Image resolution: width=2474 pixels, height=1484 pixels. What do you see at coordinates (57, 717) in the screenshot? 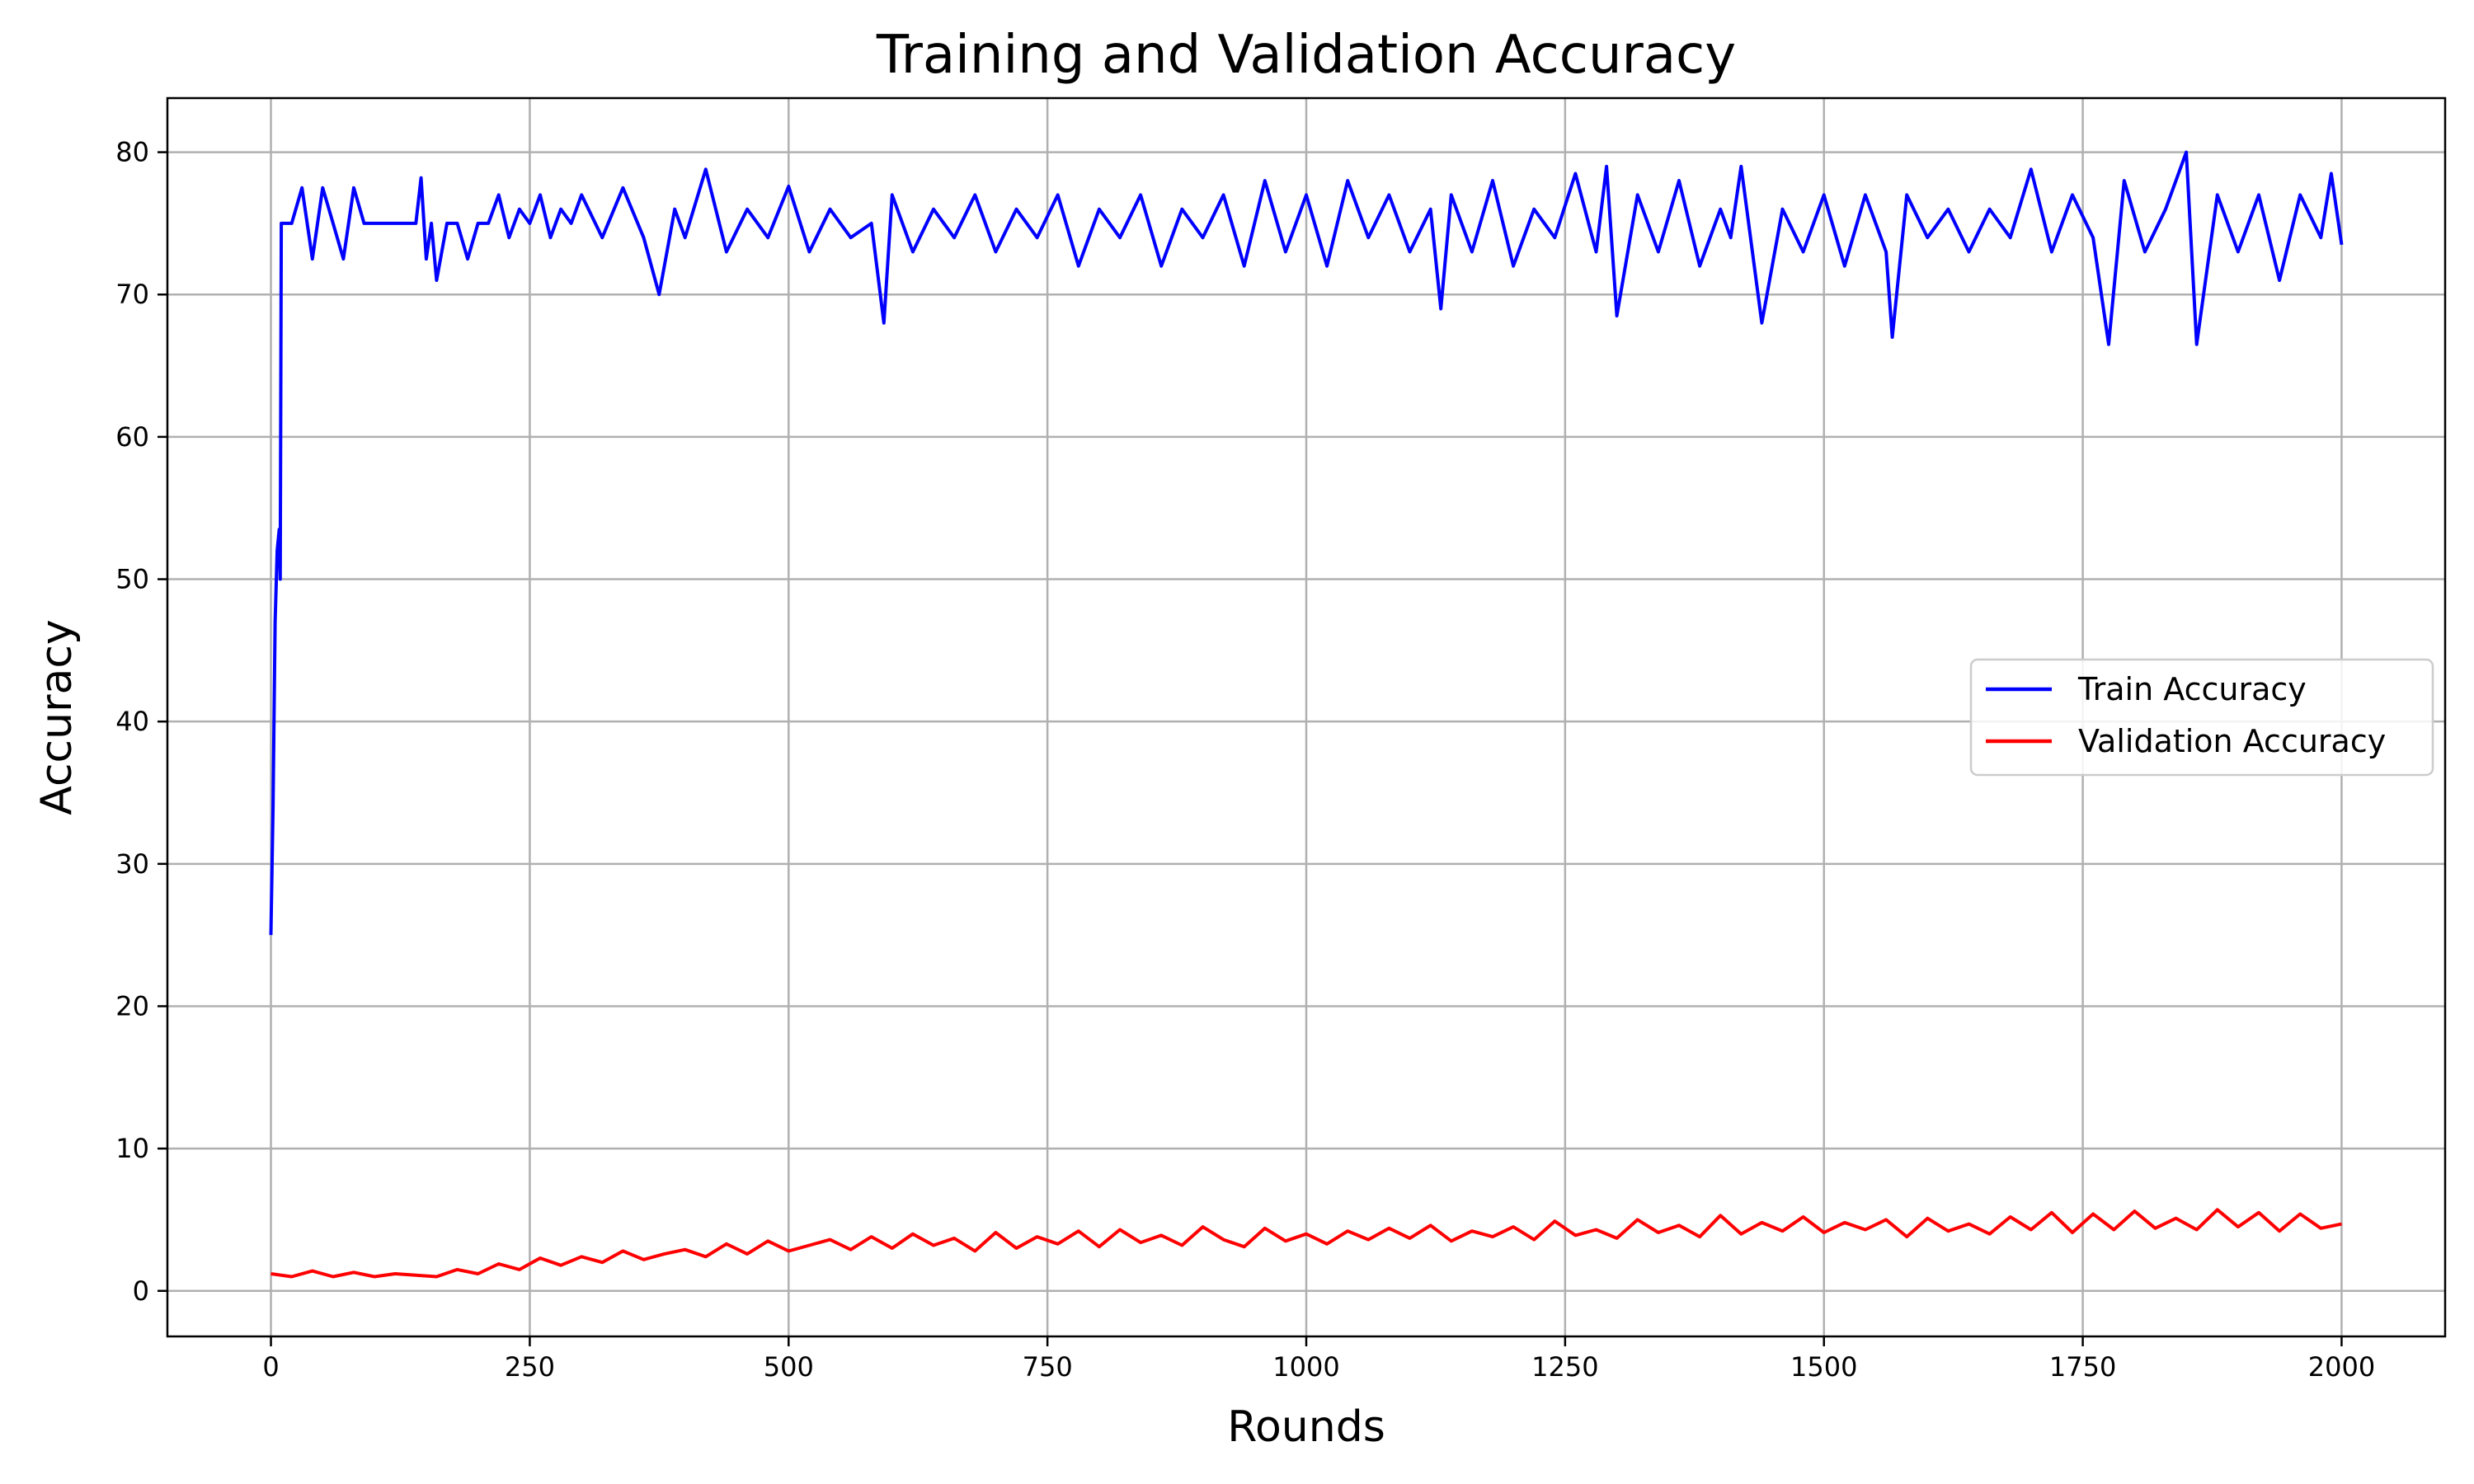
I see `y-axis-title: Accuracy` at bounding box center [57, 717].